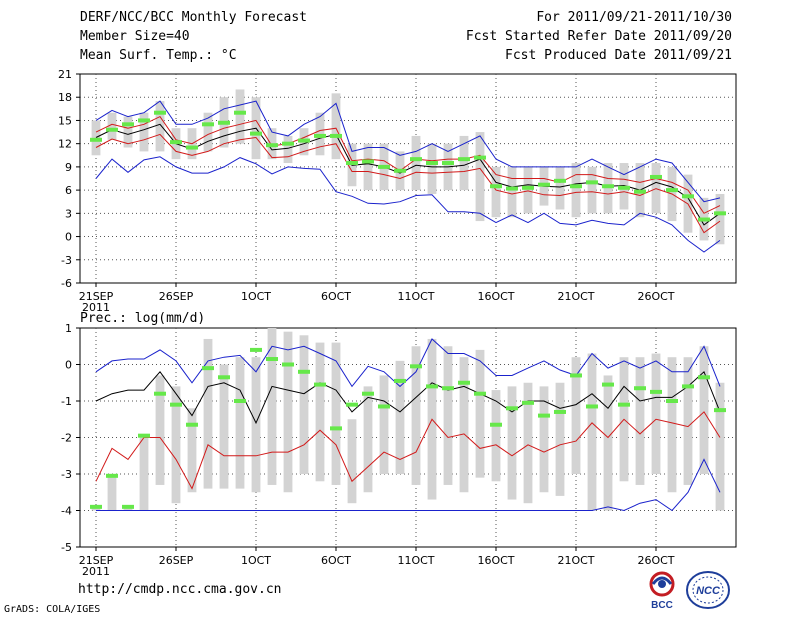  I want to click on precipitation-xtick-label: 21SEP, so click(96, 560).